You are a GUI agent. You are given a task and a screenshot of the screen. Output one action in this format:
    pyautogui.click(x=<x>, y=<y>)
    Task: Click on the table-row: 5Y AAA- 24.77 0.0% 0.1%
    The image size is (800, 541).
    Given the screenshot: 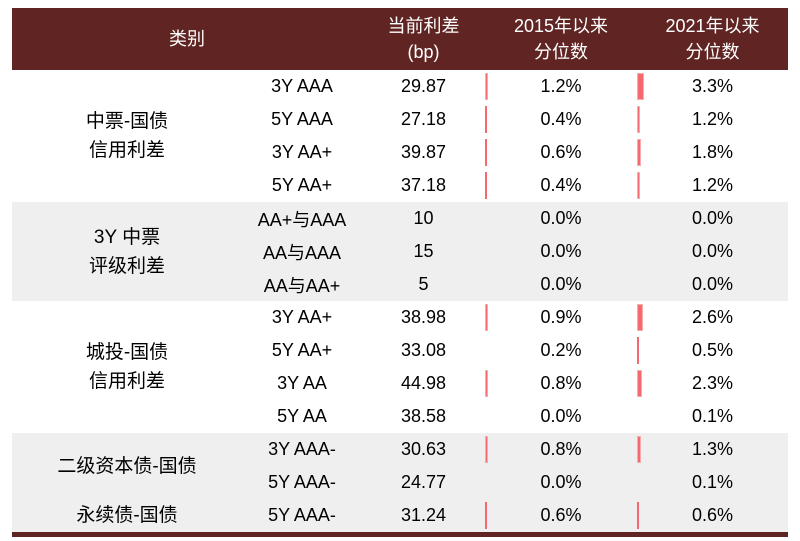 What is the action you would take?
    pyautogui.click(x=400, y=482)
    